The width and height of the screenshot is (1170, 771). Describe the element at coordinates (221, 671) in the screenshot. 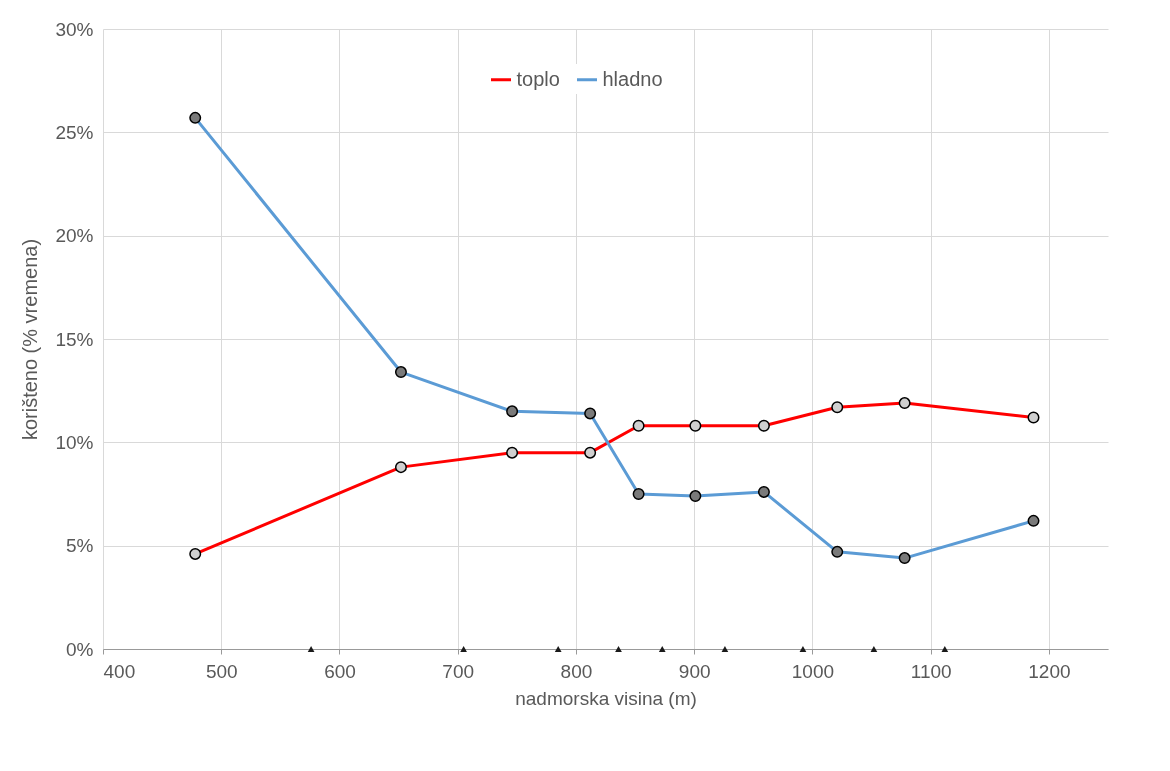

I see `x-tick-label: 500` at that location.